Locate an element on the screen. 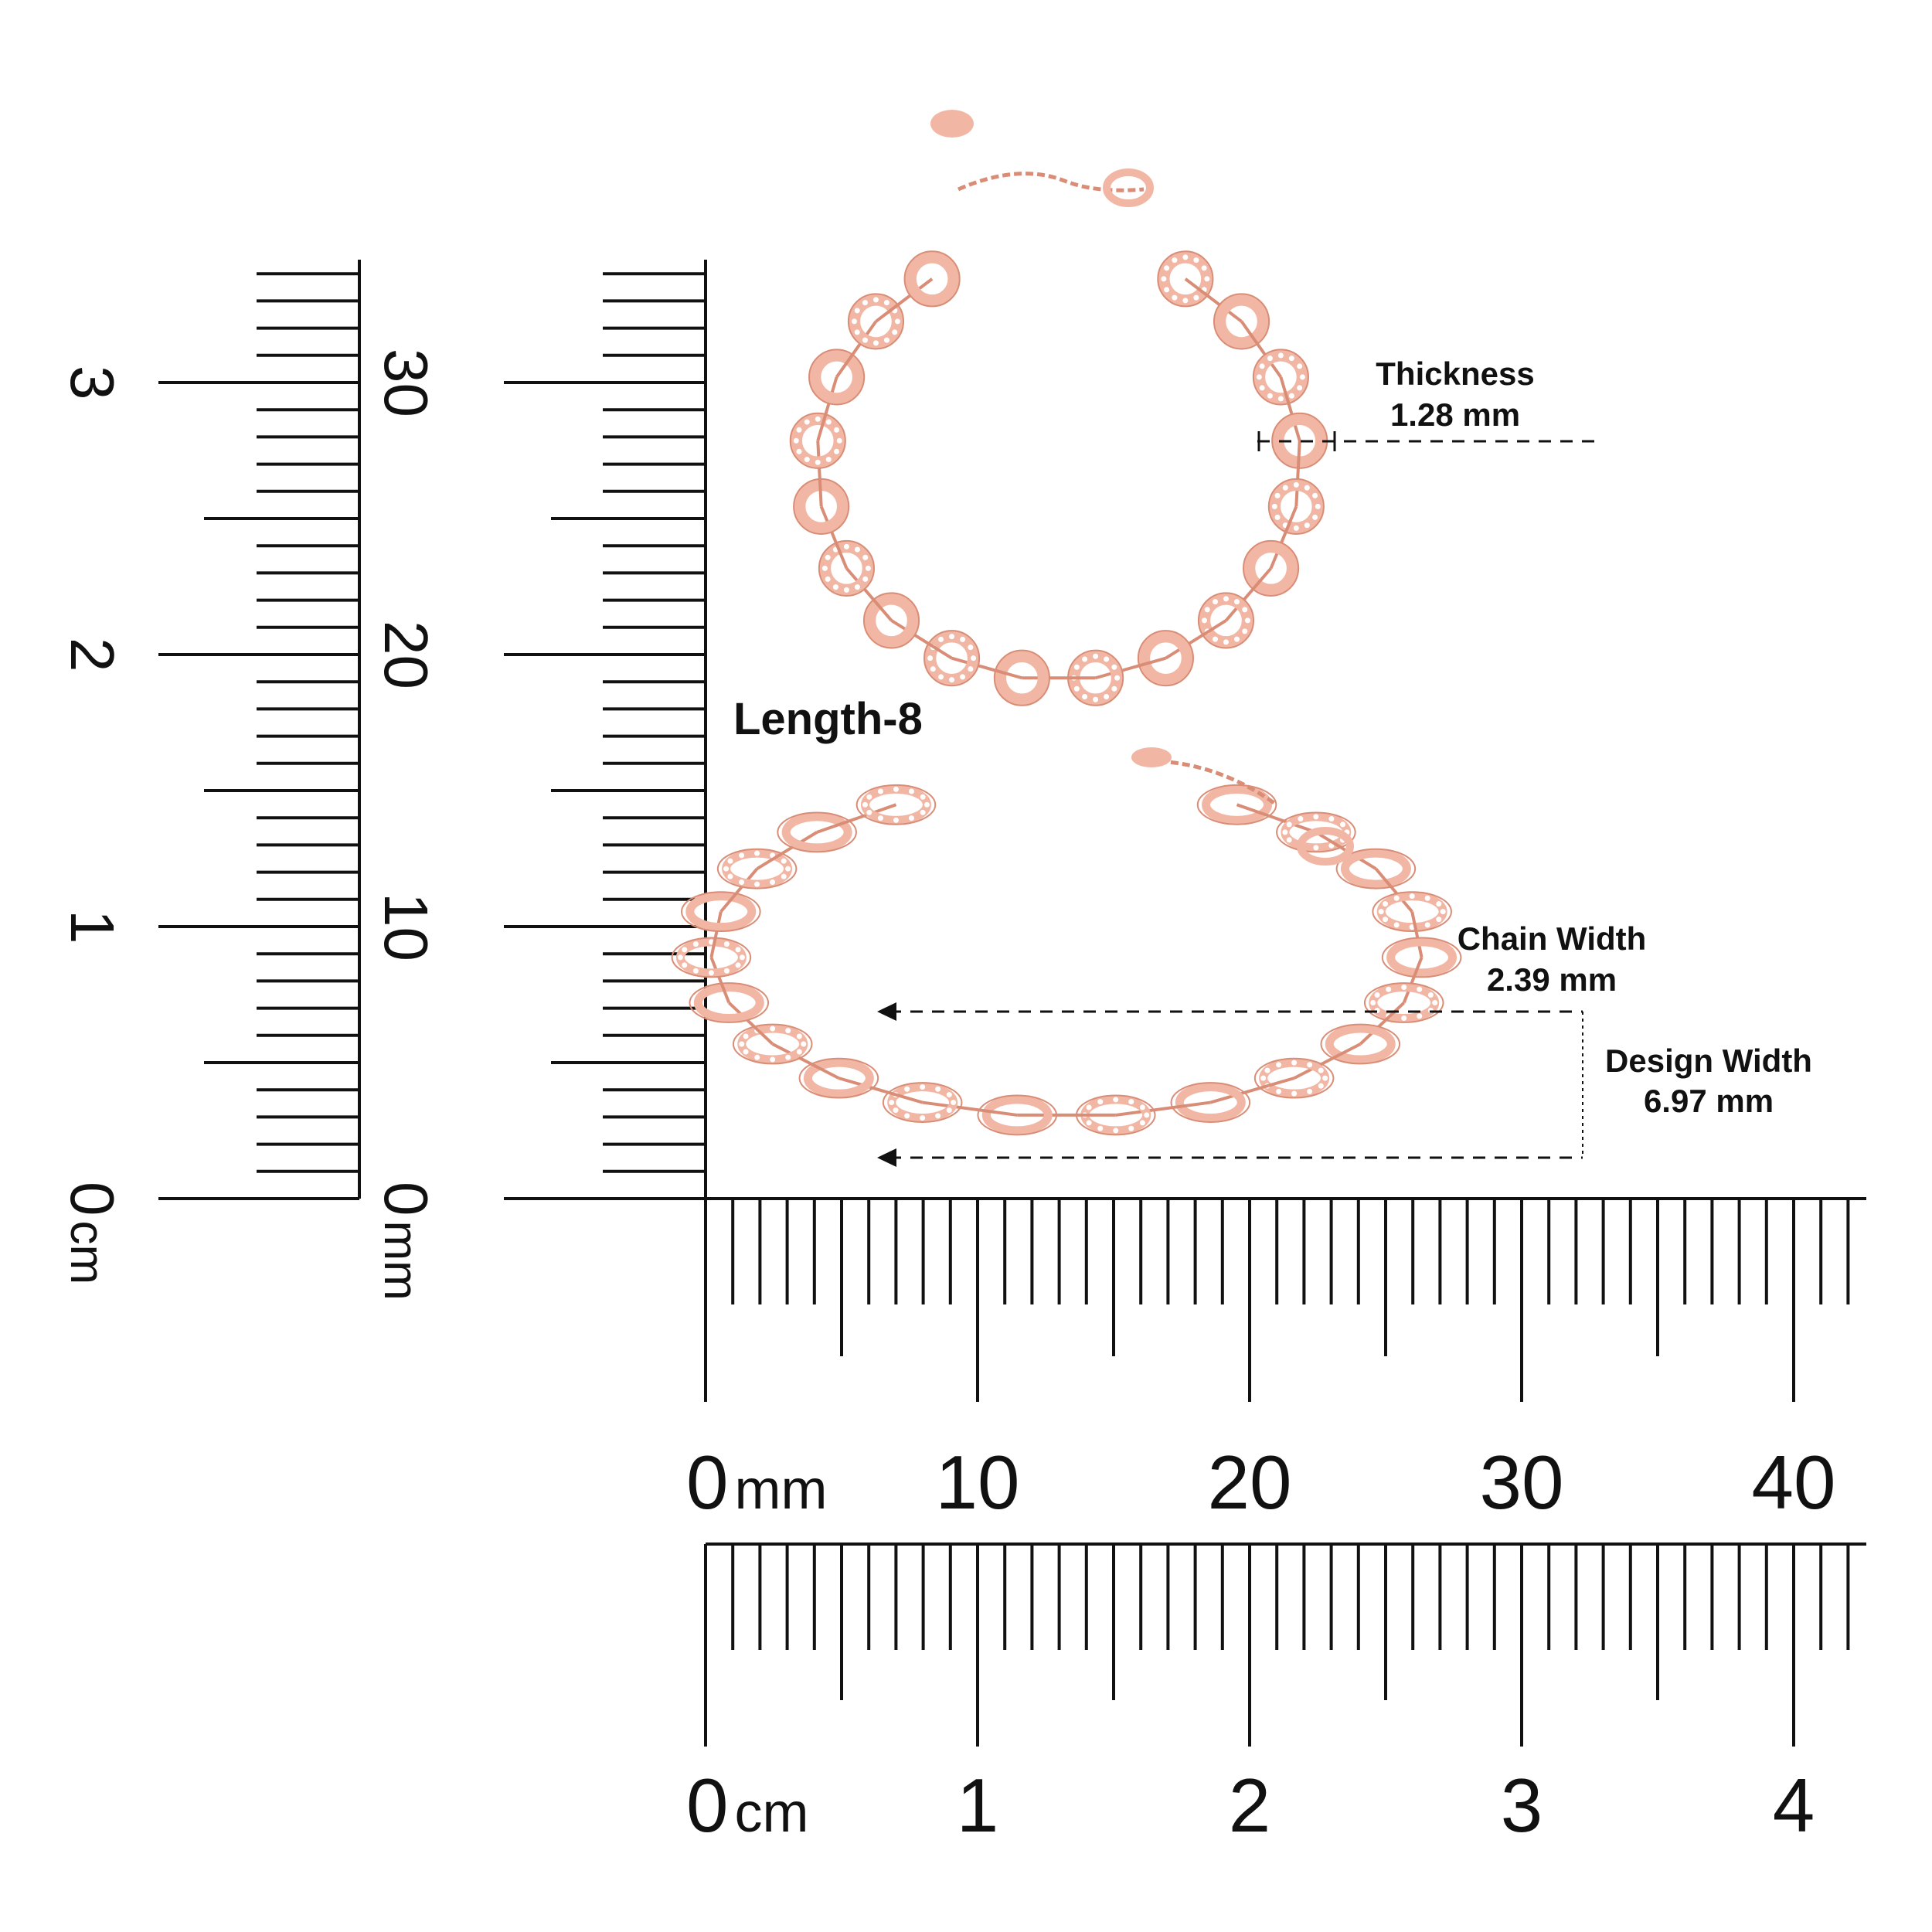  thickness-value: 1.28 mm is located at coordinates (1455, 414).